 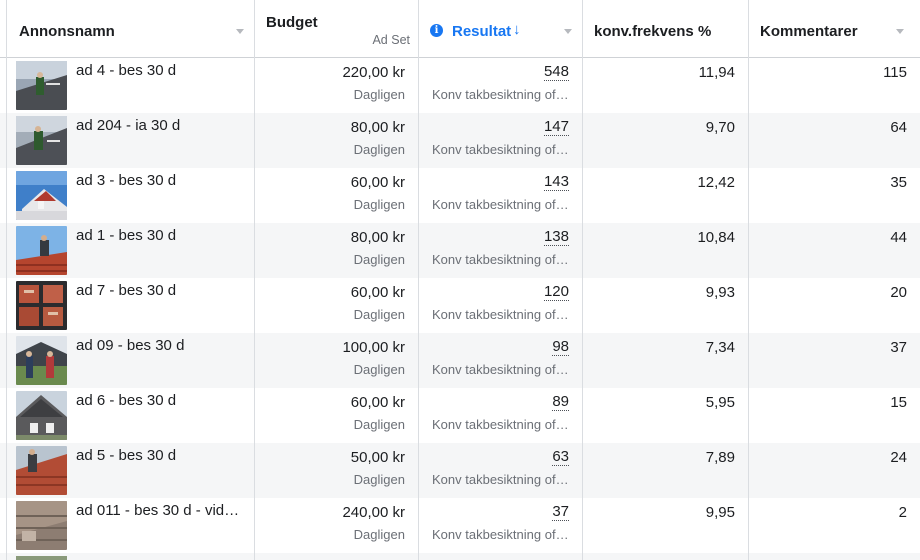 I want to click on ad-name: ad 1 - bes 30 d, so click(x=126, y=235).